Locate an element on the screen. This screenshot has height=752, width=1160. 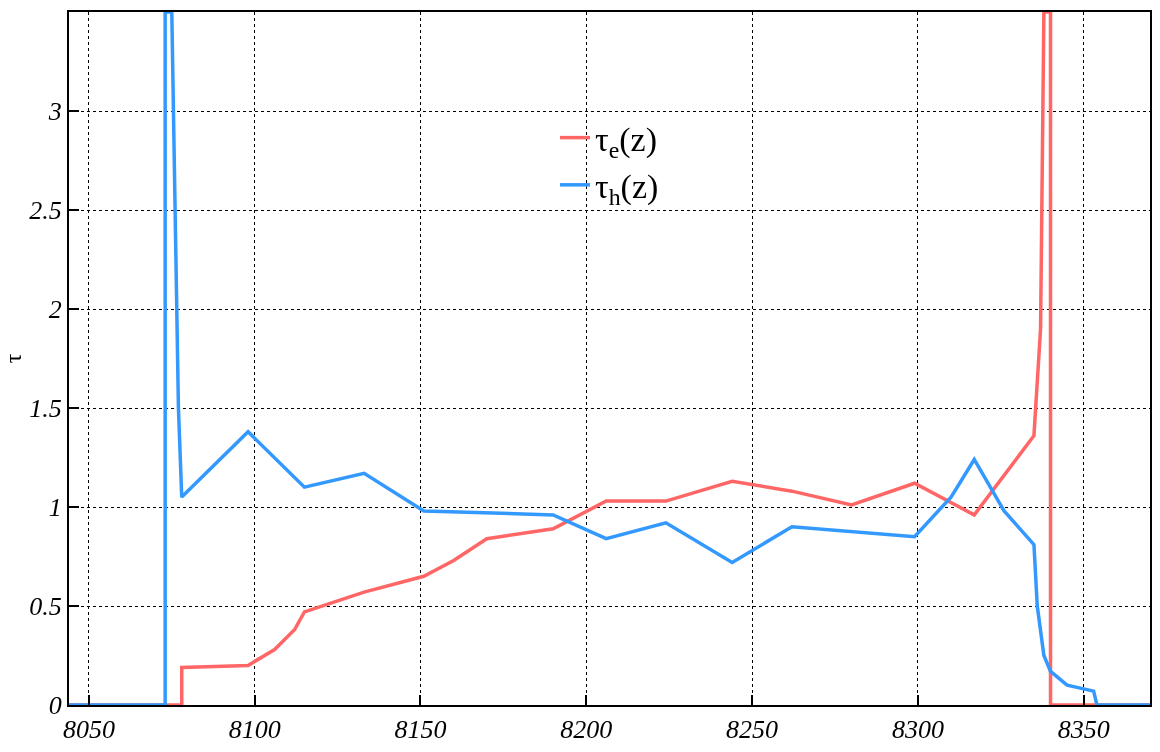
x-tick-label: 8100 is located at coordinates (254, 730).